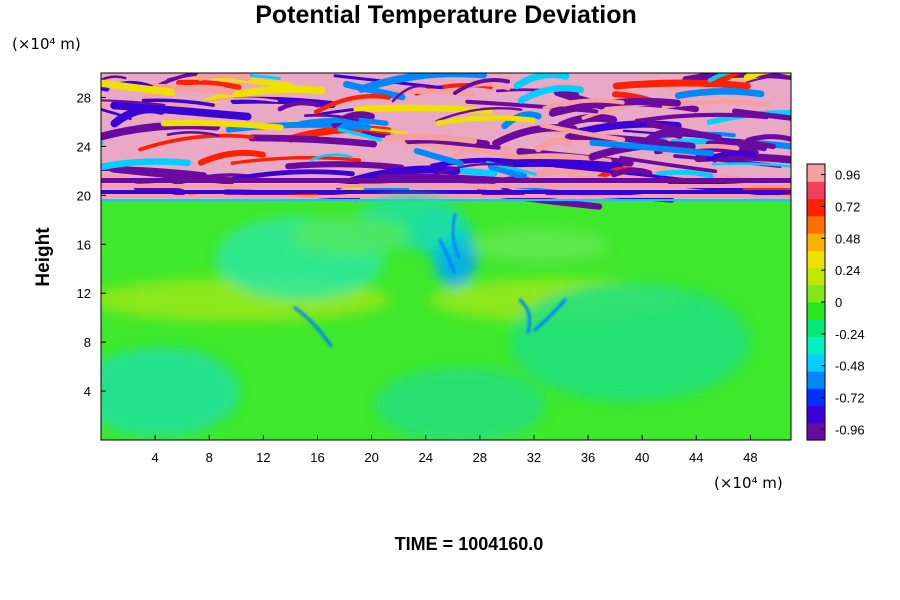 The height and width of the screenshot is (600, 900). I want to click on colorbar-ticks: 0.96 0.72 0.48 0.24 0 -0.24 -0.48 -0.72 -0.96, so click(843, 302).